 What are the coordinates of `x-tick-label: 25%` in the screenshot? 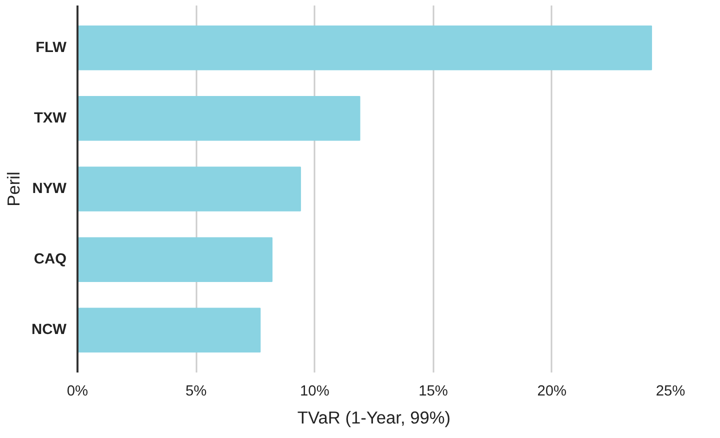 It's located at (671, 392).